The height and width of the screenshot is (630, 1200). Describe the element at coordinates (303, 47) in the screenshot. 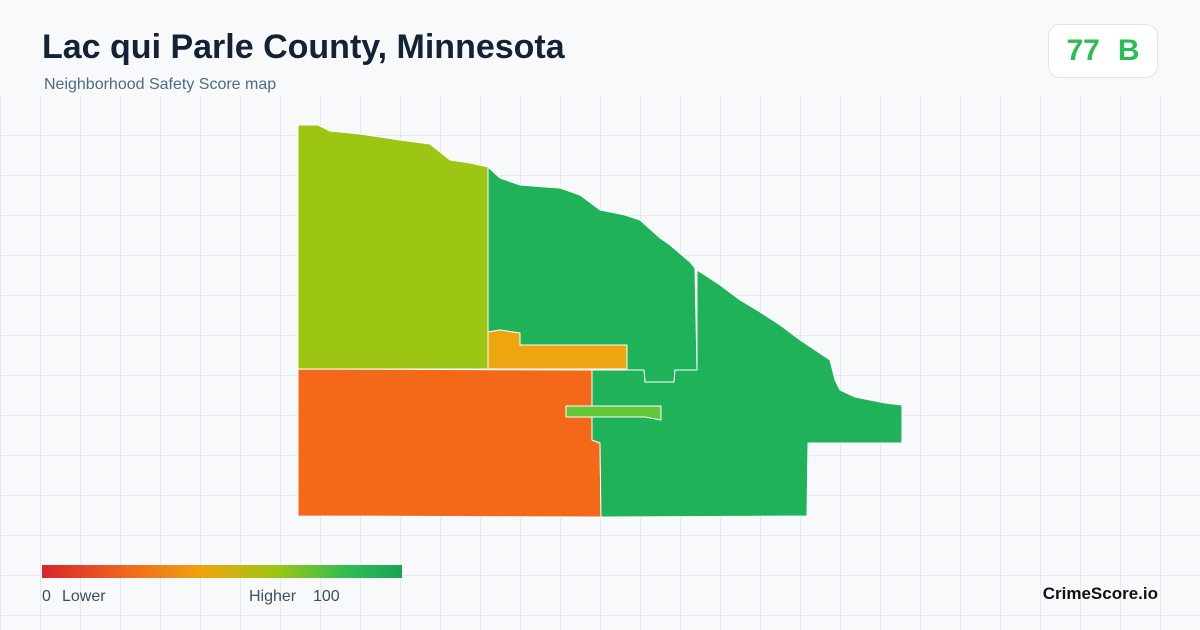

I see `title: Lac qui Parle County, Minnesota` at that location.